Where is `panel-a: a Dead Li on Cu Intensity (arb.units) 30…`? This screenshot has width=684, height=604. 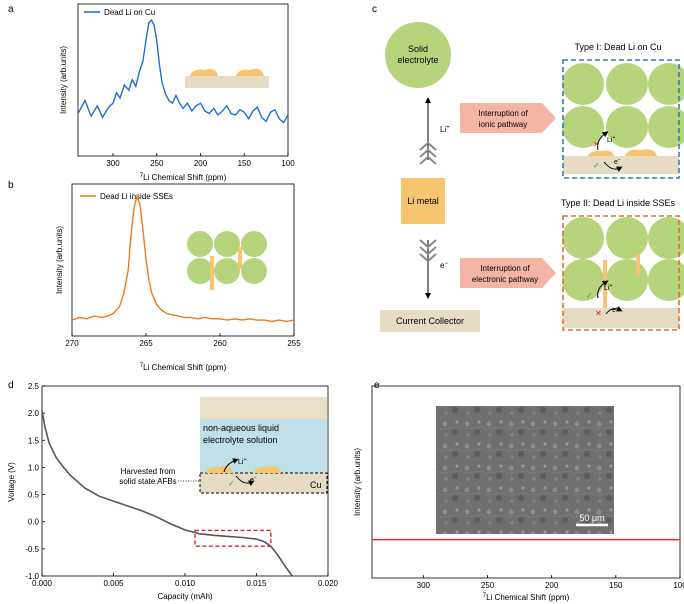
panel-a: a Dead Li on Cu Intensity (arb.units) 30… is located at coordinates (151, 92).